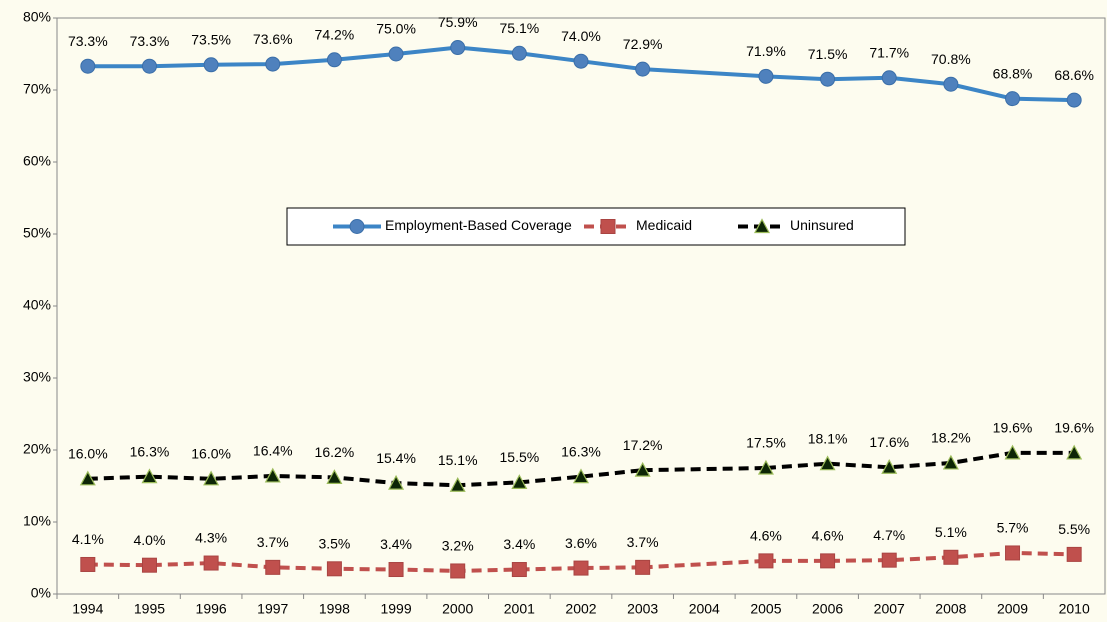 This screenshot has height=622, width=1107. Describe the element at coordinates (211, 40) in the screenshot. I see `data-label: 73.5%` at that location.